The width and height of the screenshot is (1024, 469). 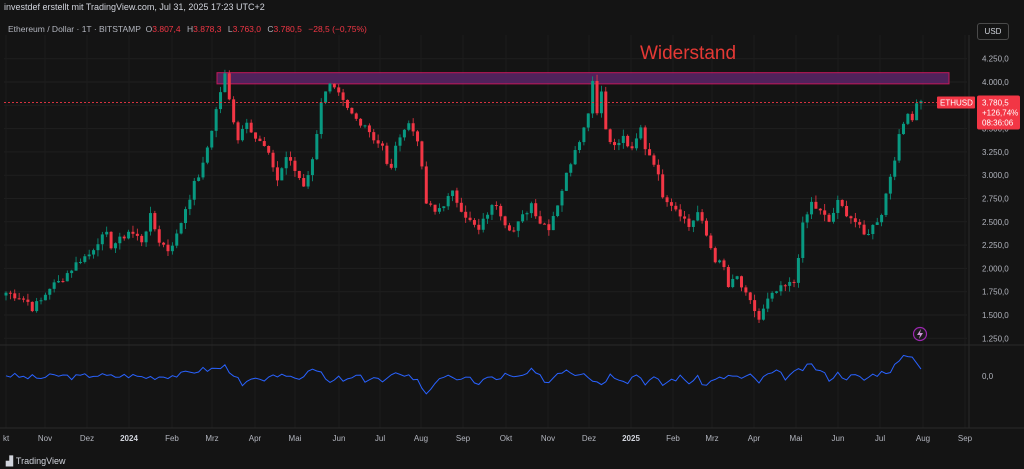 I want to click on ohlc-open-value: 3.807,4, so click(x=166, y=29).